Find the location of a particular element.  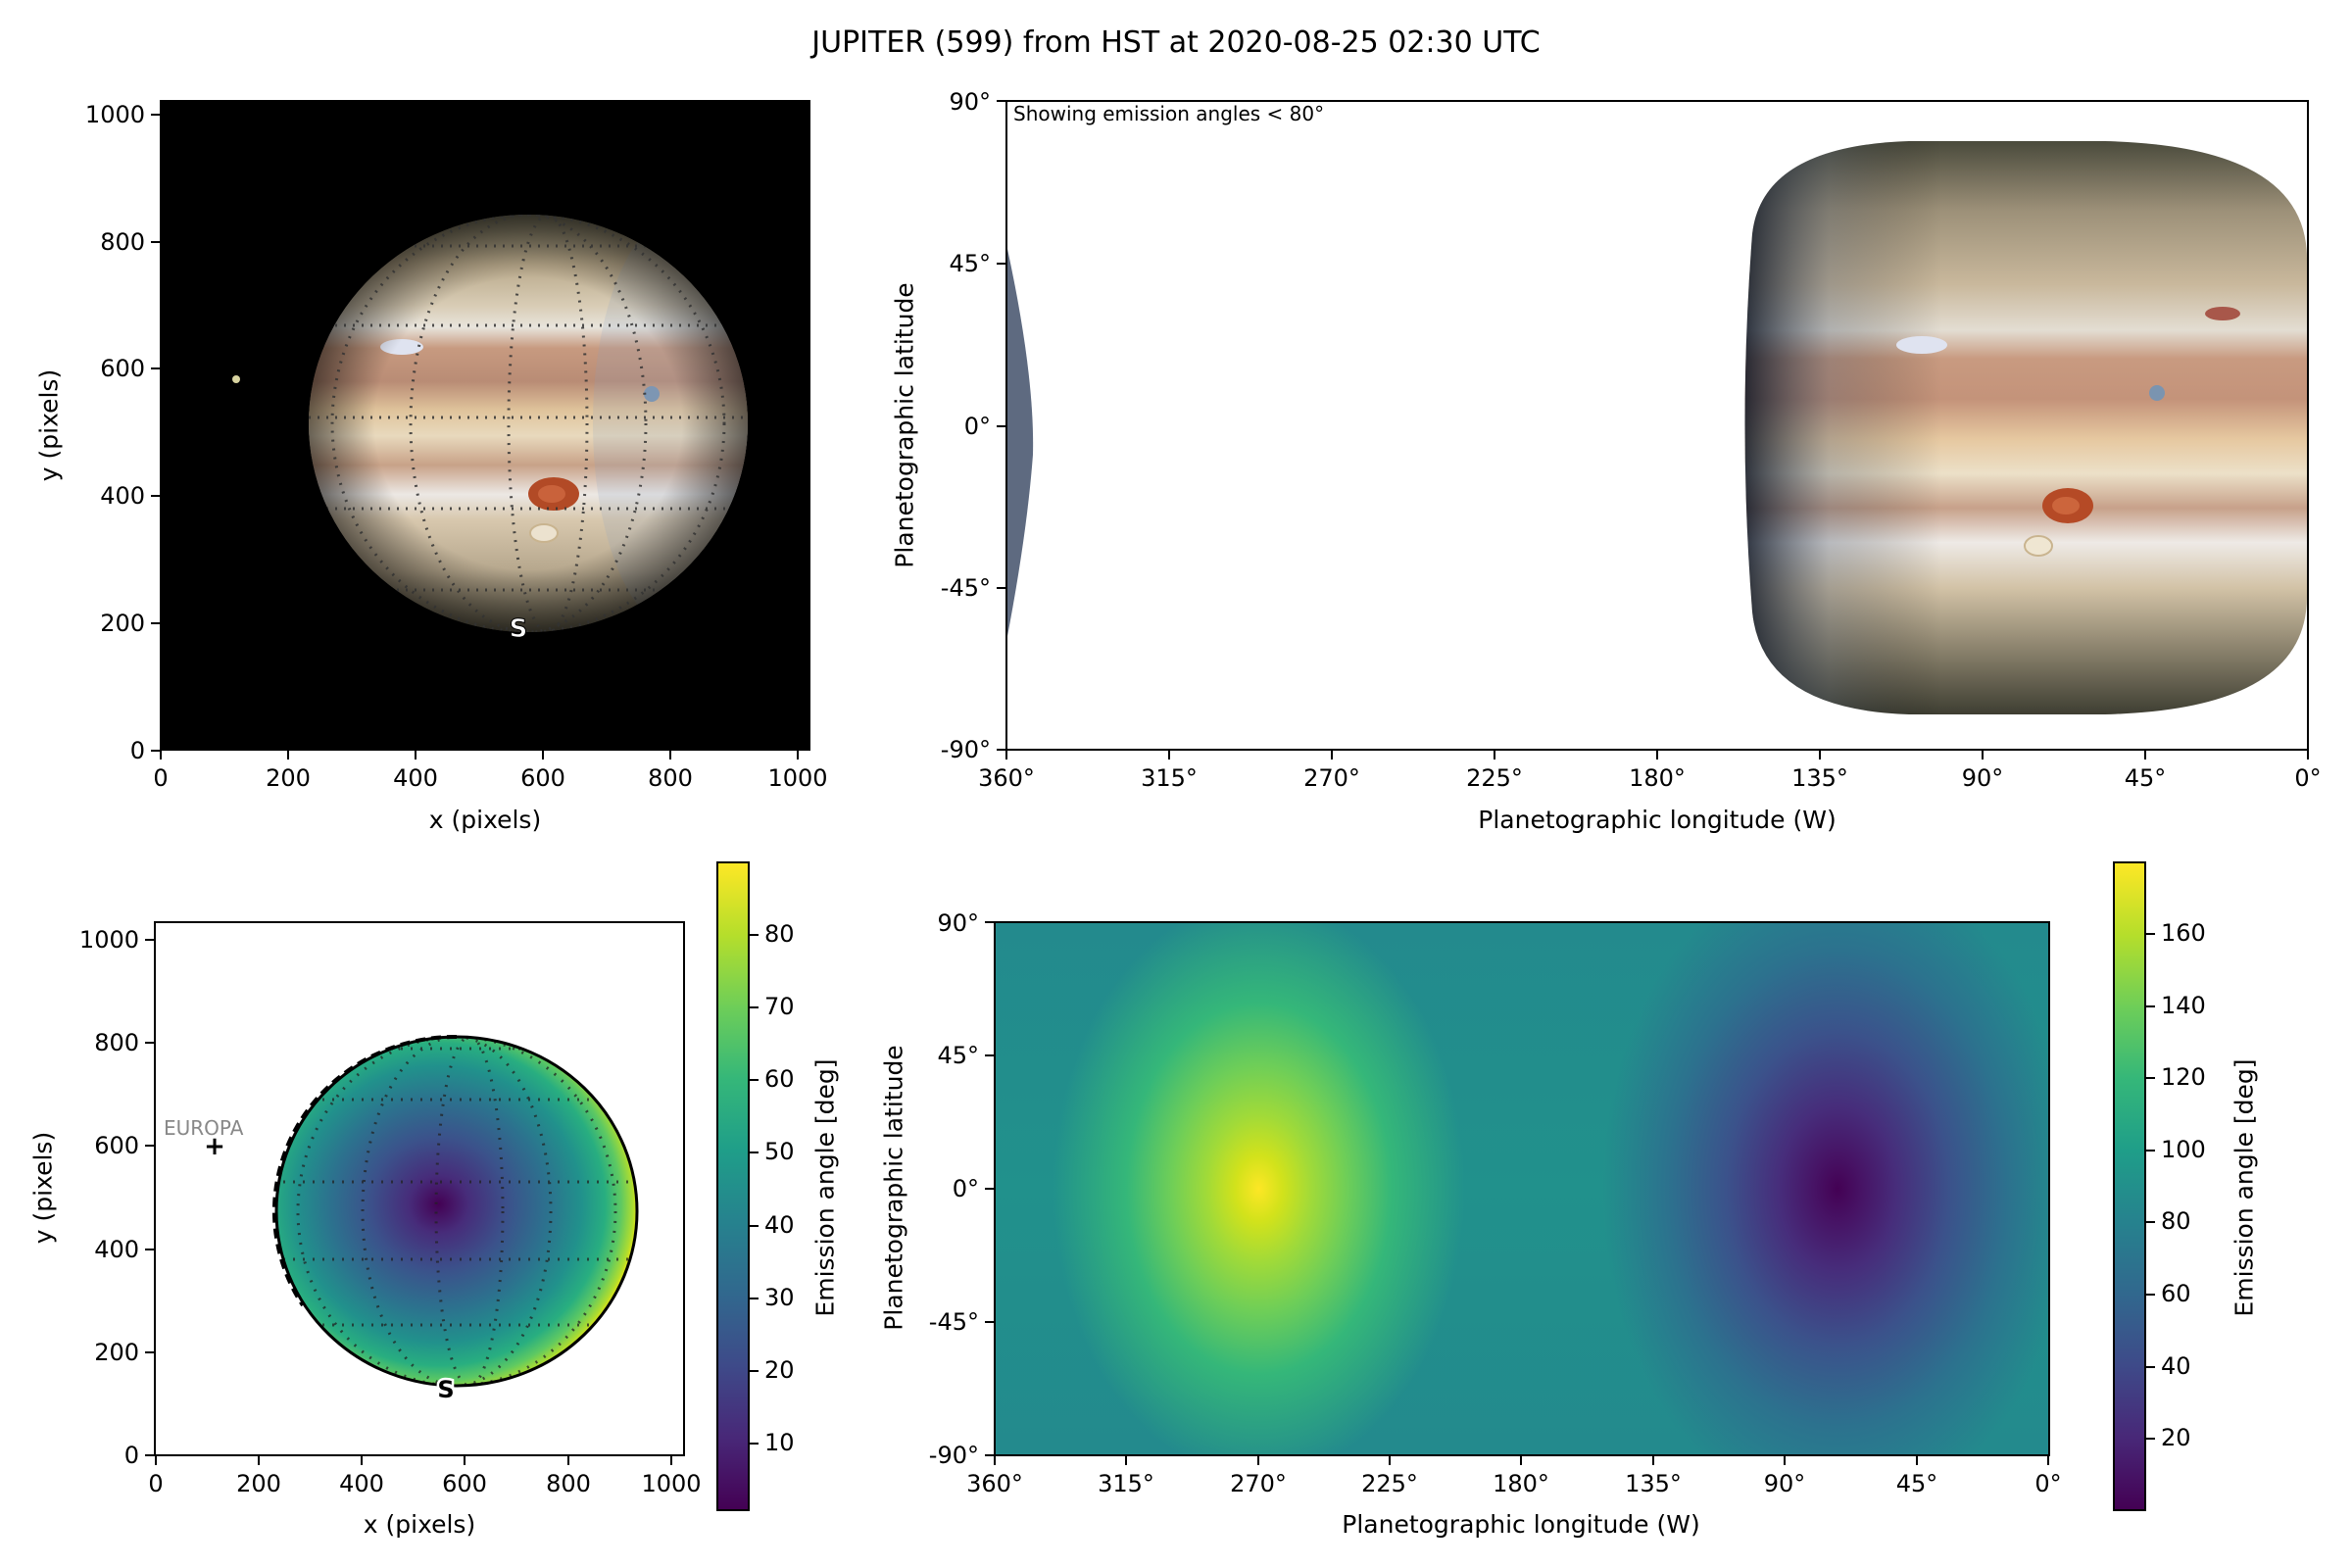

emission-disc-ylabel: y (pixels) is located at coordinates (43, 1188).